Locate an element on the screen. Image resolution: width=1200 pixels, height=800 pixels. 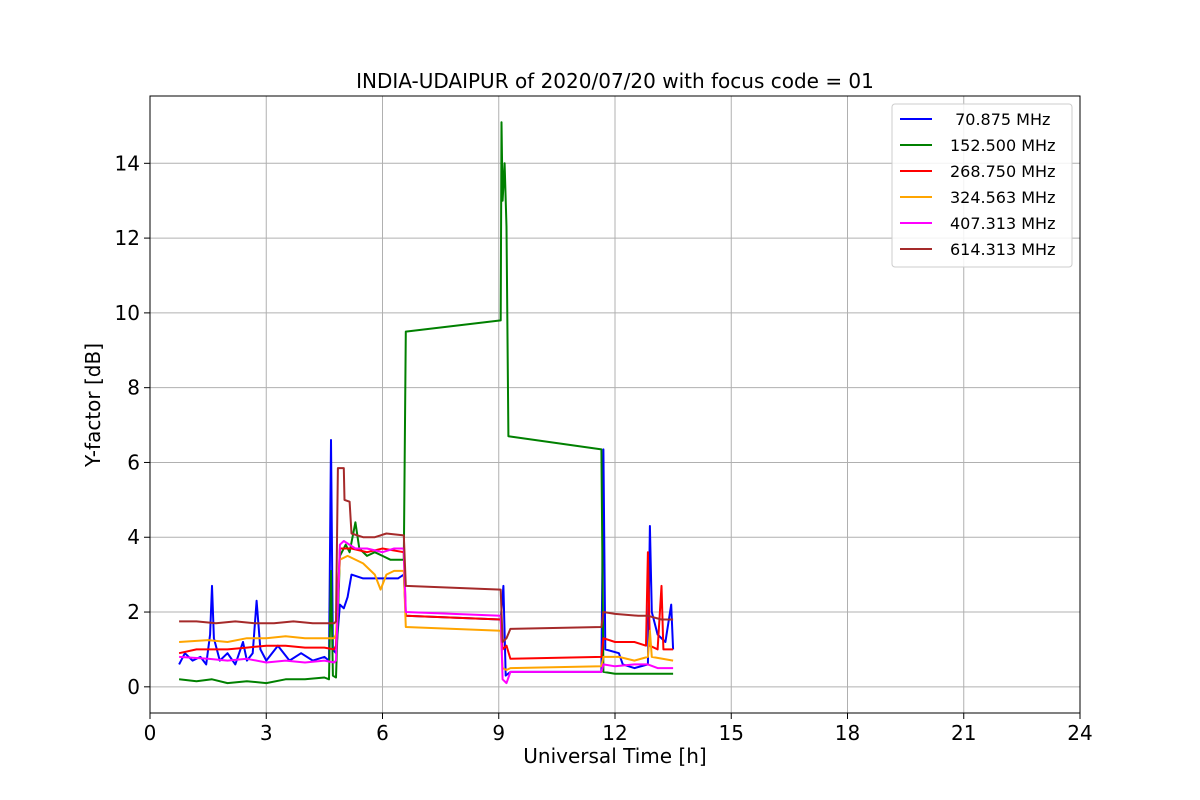
y-axis-label: Y-factor [dB] is located at coordinates (93, 405).